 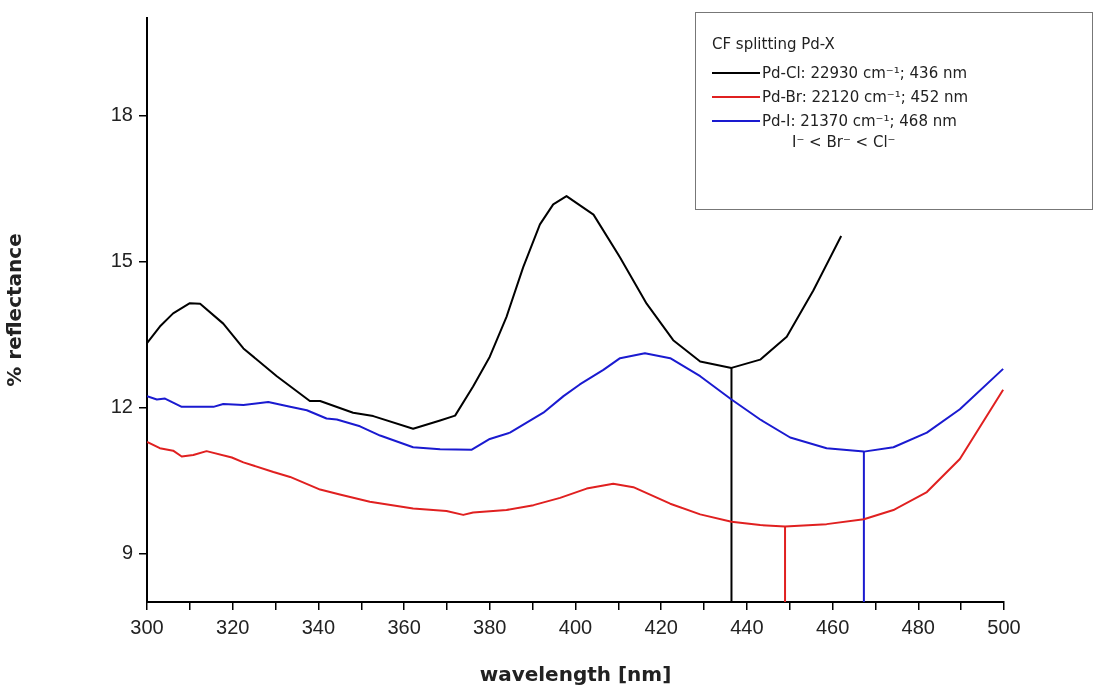 I want to click on x-tick-label: 320, so click(x=233, y=626).